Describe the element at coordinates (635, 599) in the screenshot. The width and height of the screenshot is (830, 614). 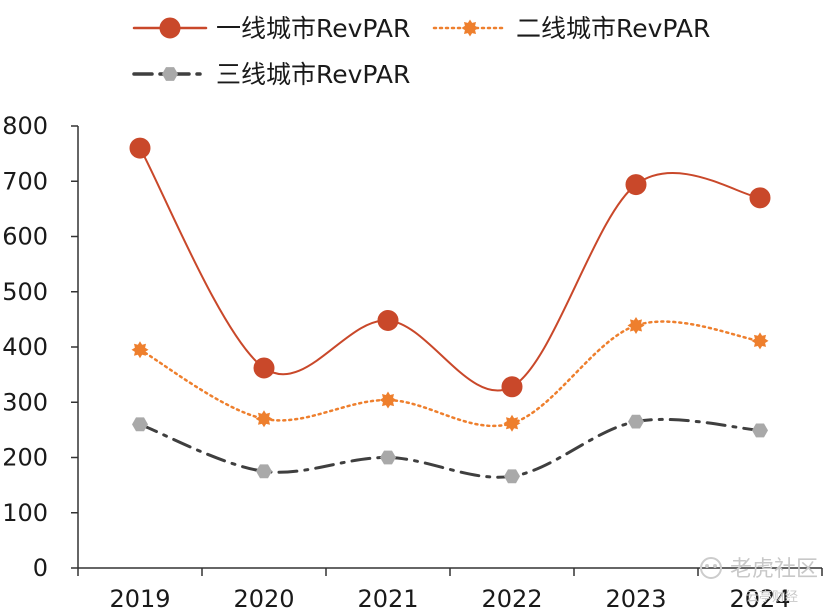
I see `x-tick-label: 2023` at that location.